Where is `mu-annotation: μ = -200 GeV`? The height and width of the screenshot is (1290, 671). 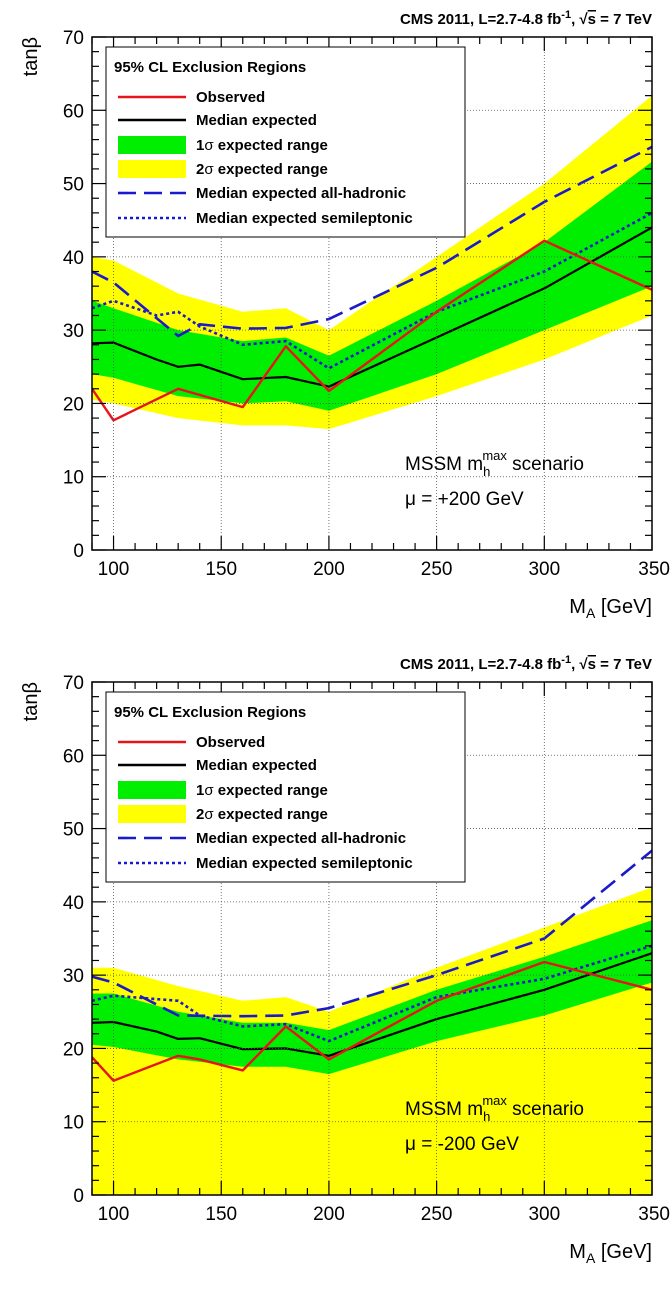
mu-annotation: μ = -200 GeV is located at coordinates (462, 1144).